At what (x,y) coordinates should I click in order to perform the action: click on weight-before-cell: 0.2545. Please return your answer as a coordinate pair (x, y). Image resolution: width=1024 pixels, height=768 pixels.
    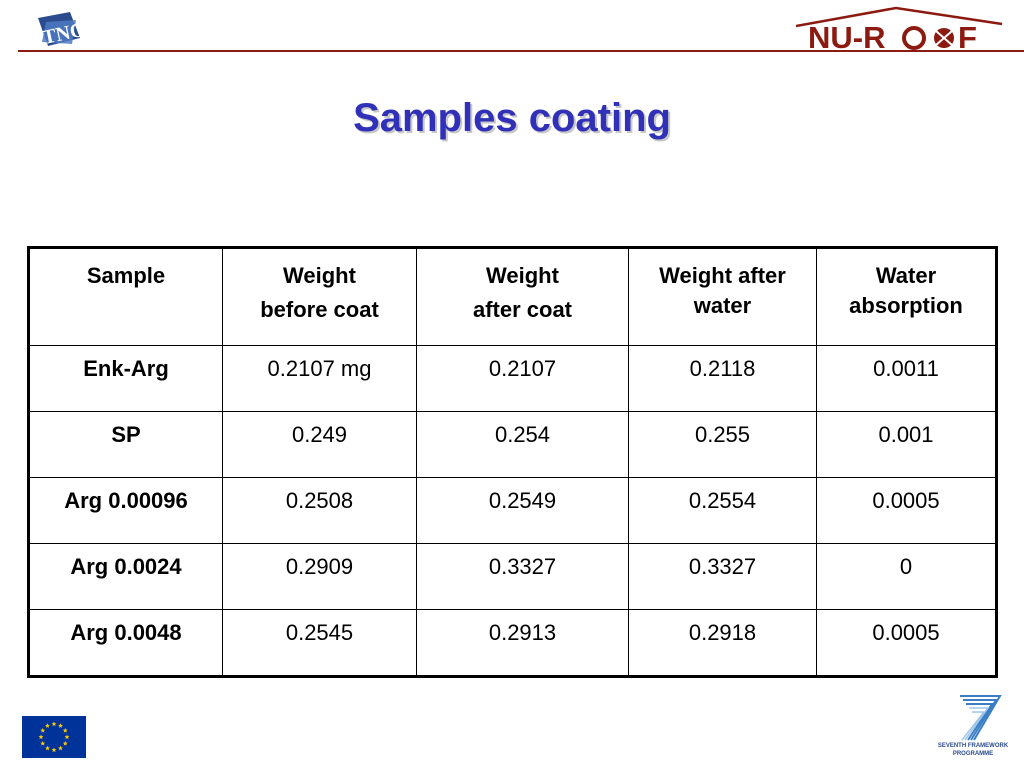
    Looking at the image, I should click on (319, 643).